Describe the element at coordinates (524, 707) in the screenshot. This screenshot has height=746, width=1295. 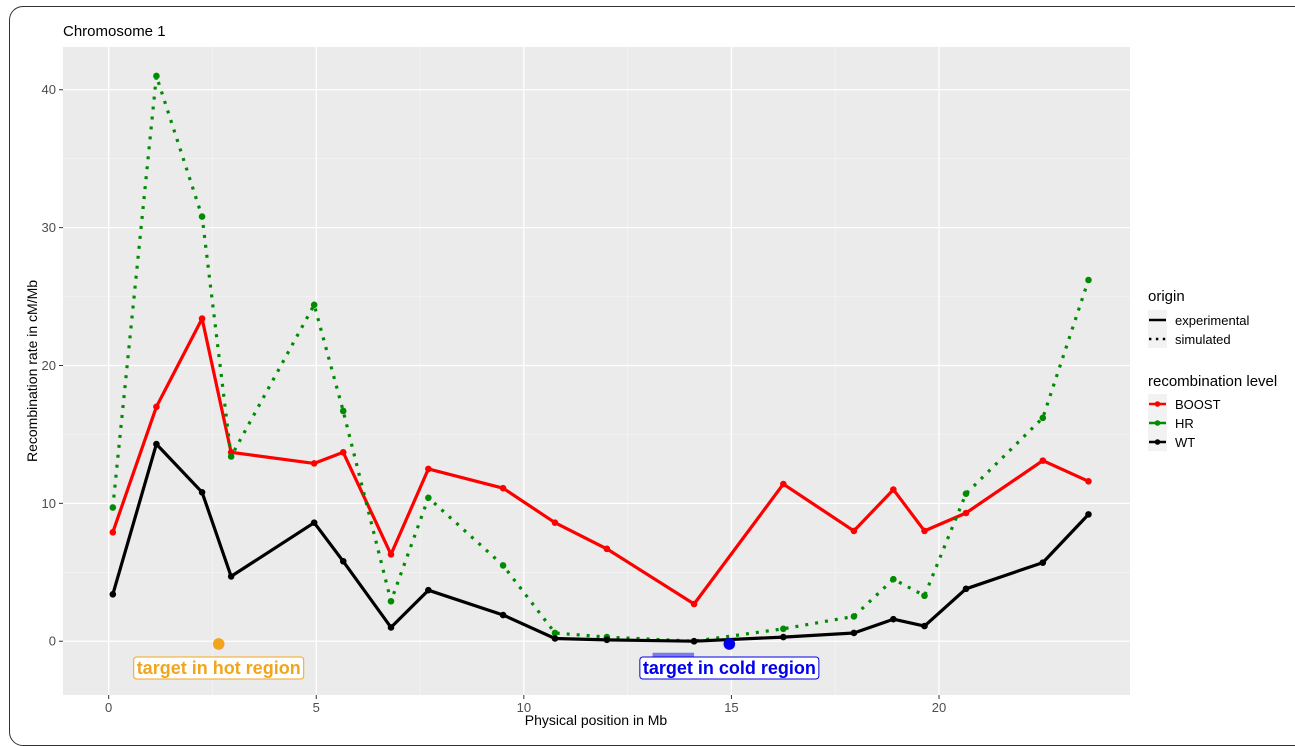
I see `x-tick-label: 10` at that location.